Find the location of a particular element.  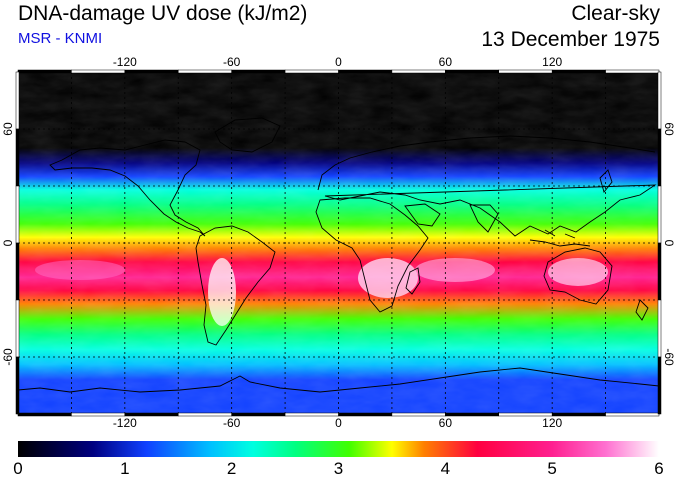

date-label: 13 December 1975 is located at coordinates (570, 39).